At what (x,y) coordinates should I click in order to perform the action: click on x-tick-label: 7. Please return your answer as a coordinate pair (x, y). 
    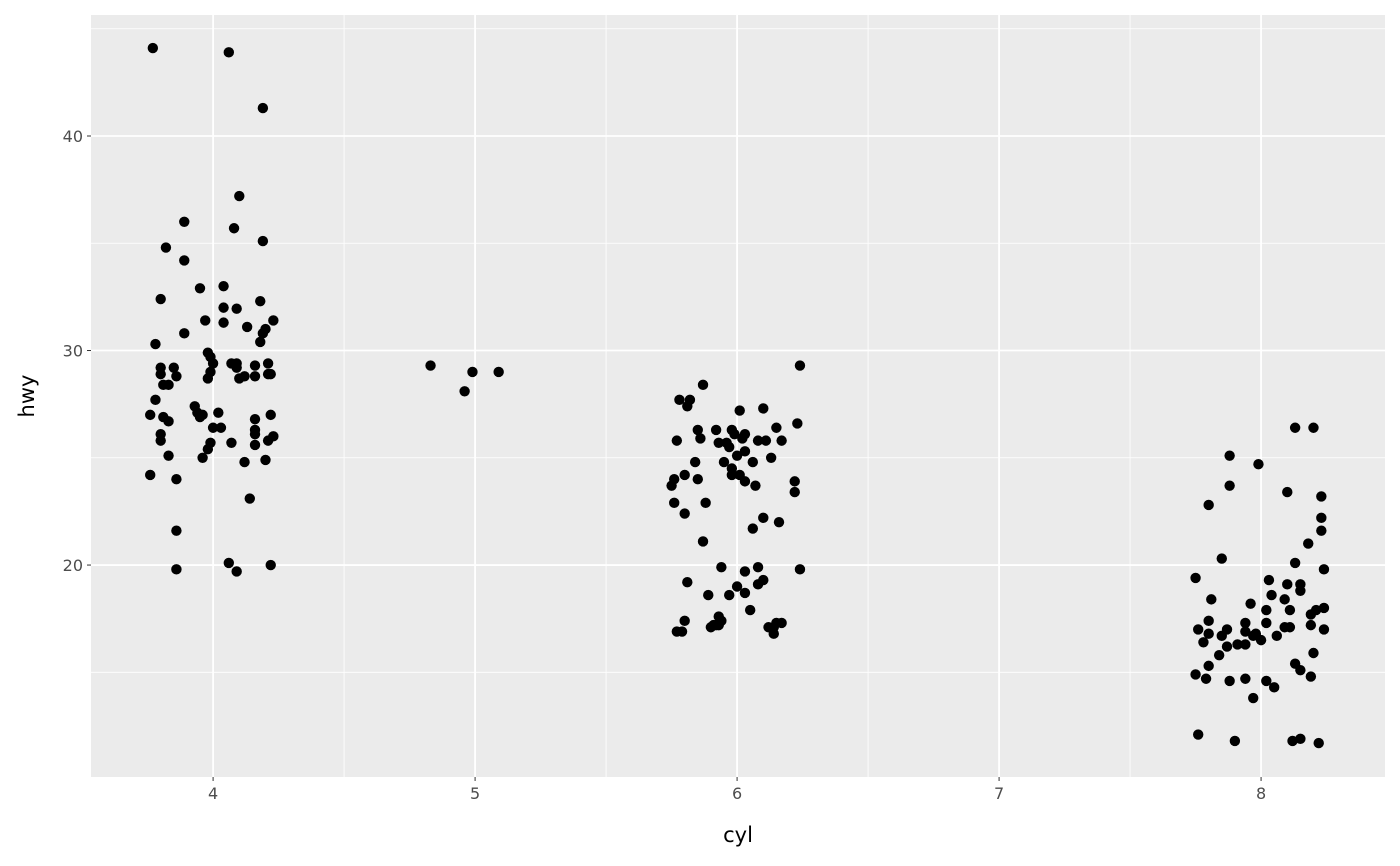
    Looking at the image, I should click on (999, 793).